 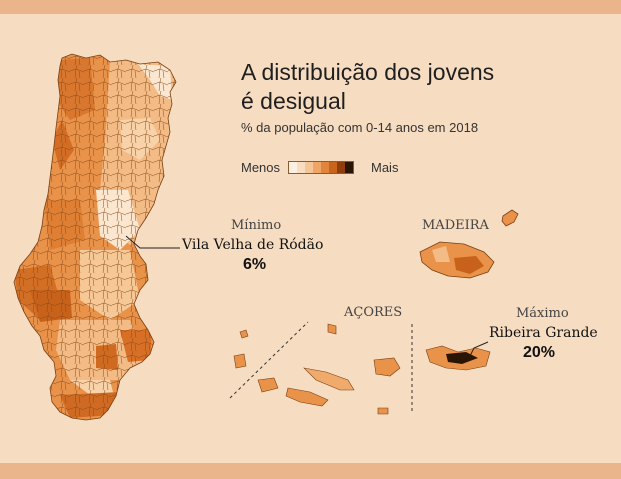 What do you see at coordinates (455, 225) in the screenshot?
I see `madeira-label: MADEIRA` at bounding box center [455, 225].